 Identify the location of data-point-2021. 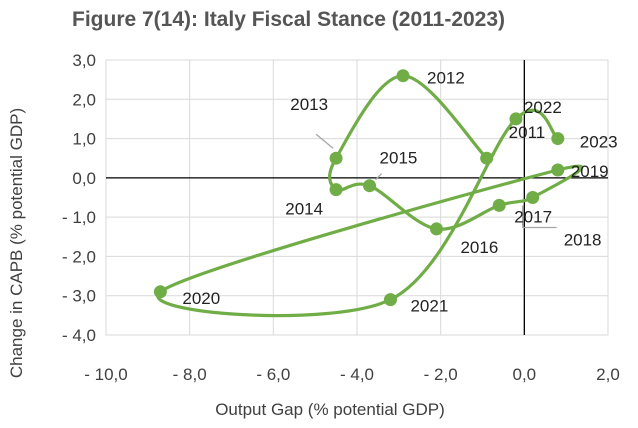
(390, 300).